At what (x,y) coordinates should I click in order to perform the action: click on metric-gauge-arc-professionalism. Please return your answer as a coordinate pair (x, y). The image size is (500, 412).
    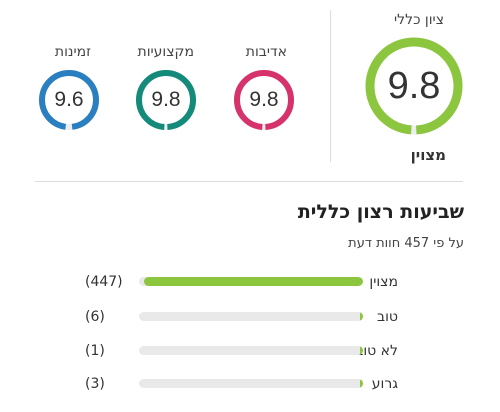
    Looking at the image, I should click on (166, 100).